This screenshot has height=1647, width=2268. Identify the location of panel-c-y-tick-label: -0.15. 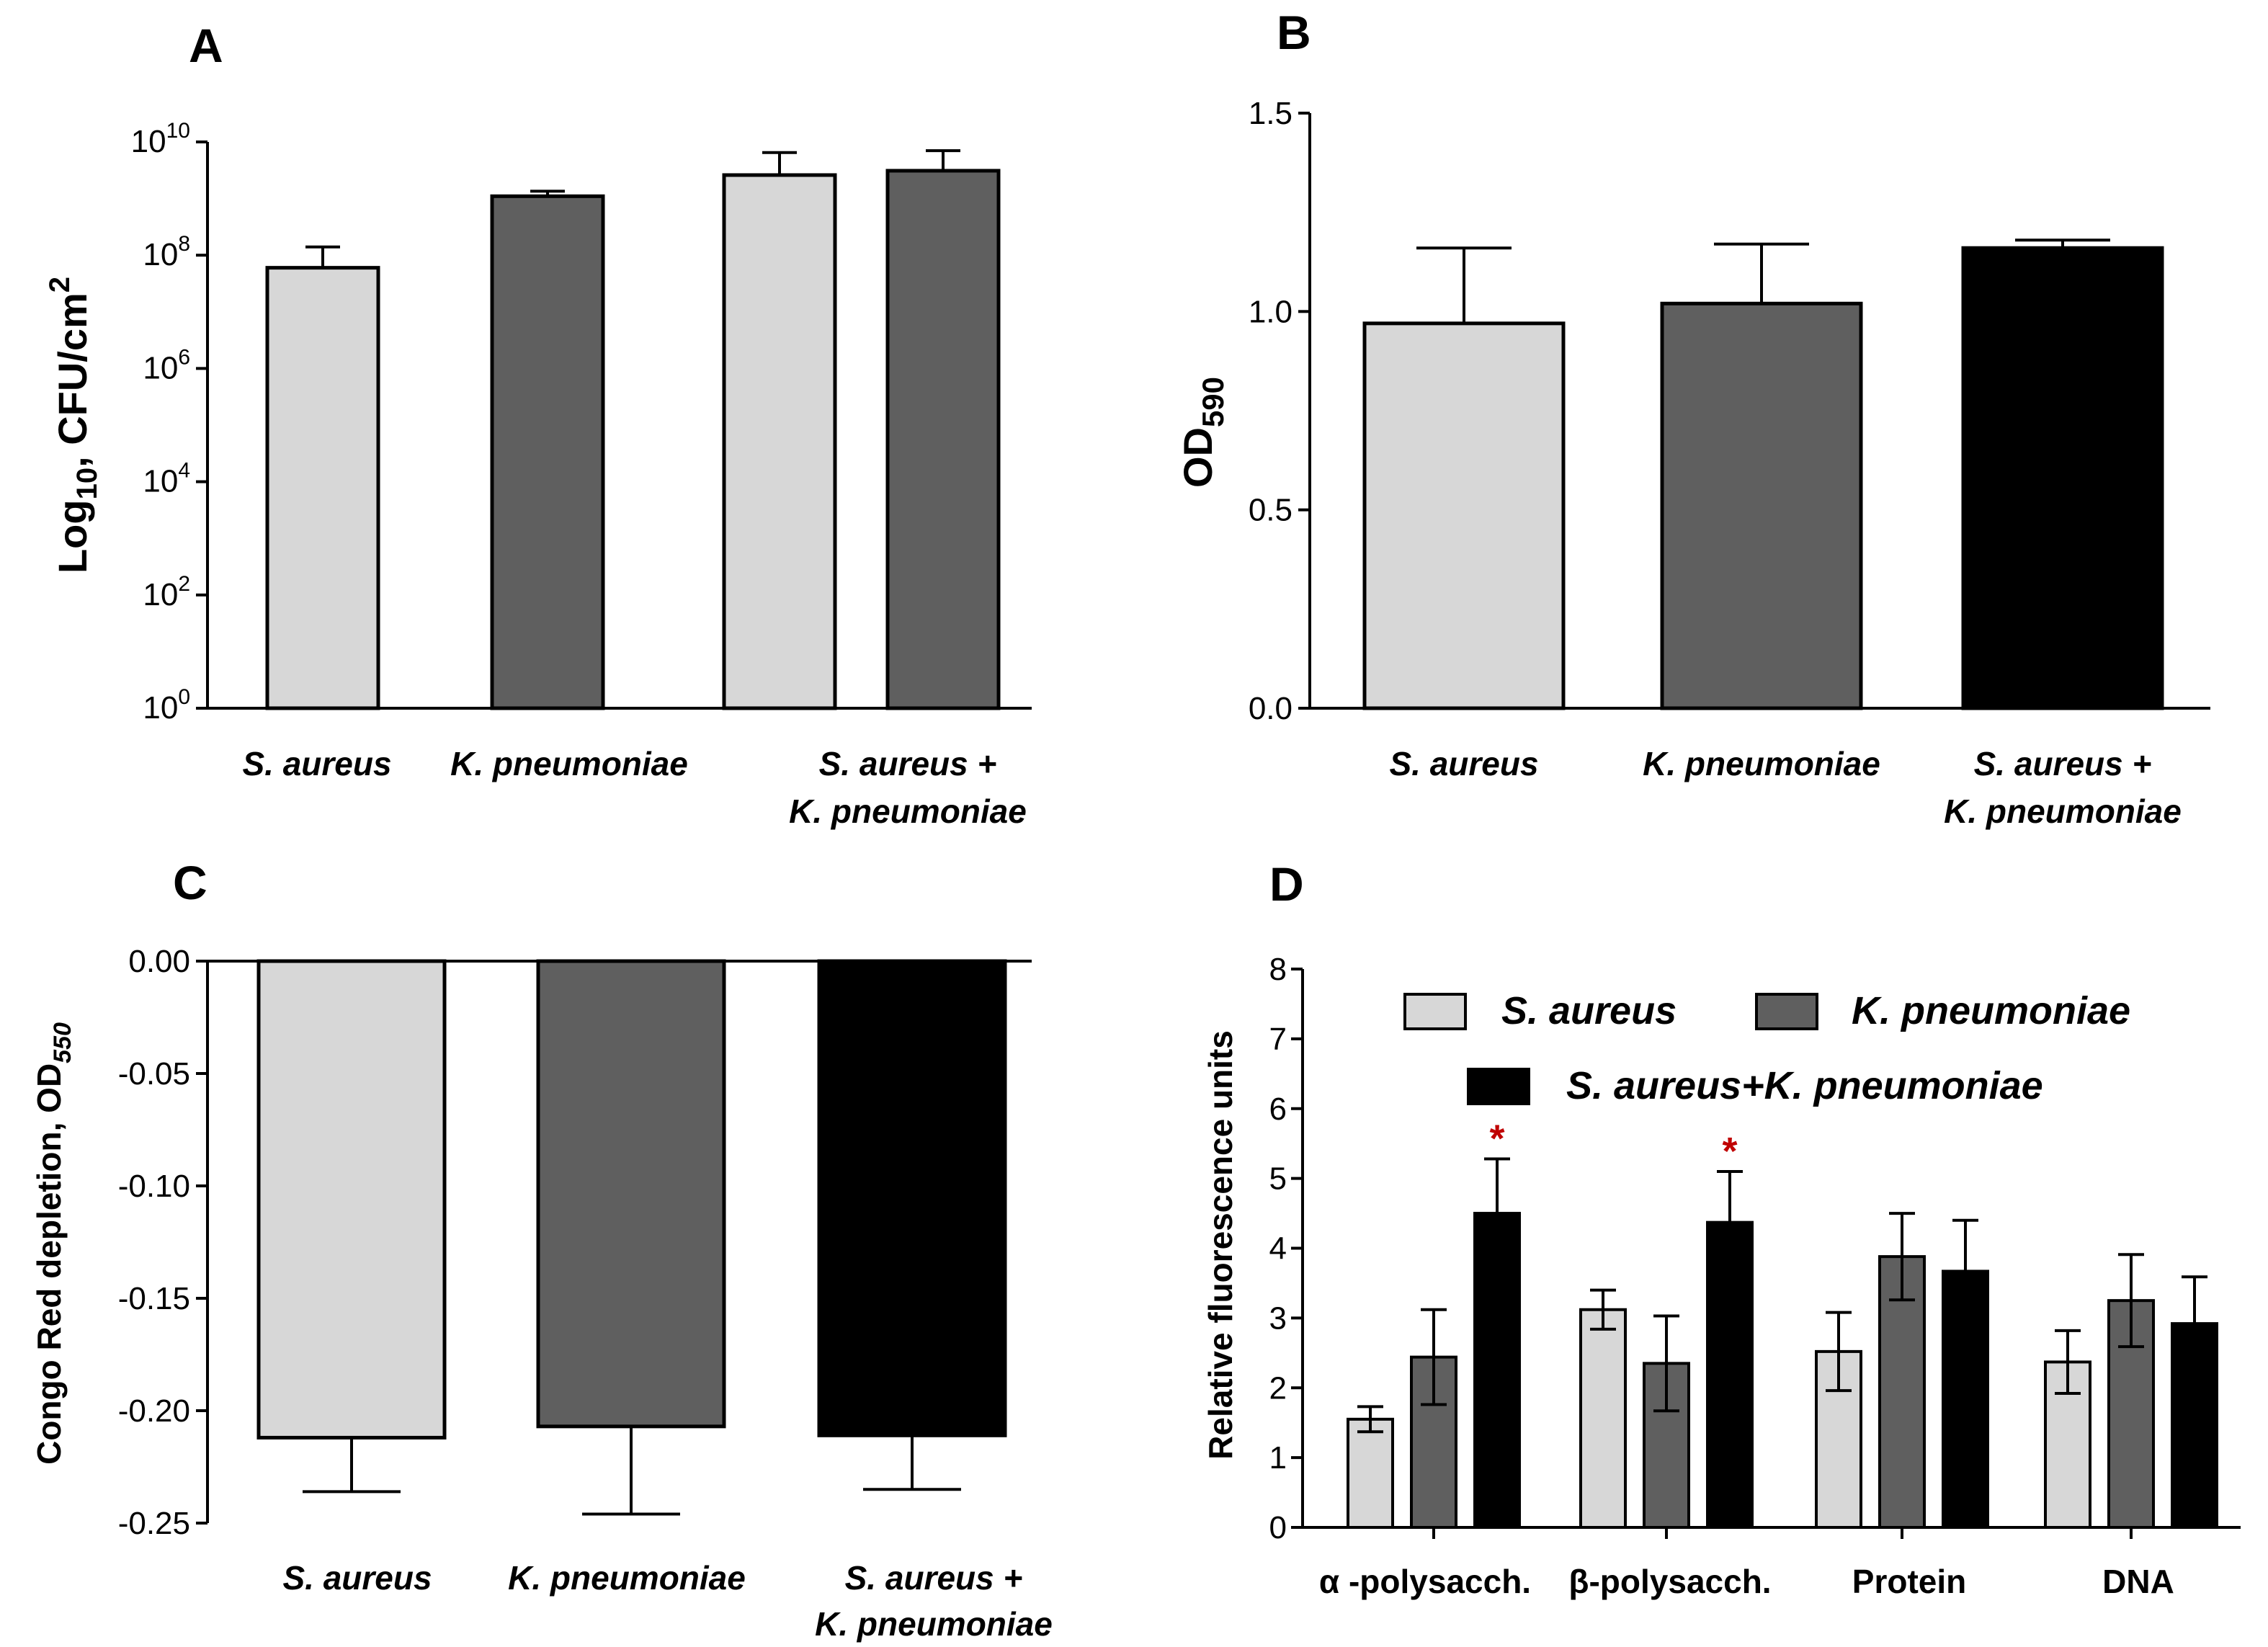
(154, 1298).